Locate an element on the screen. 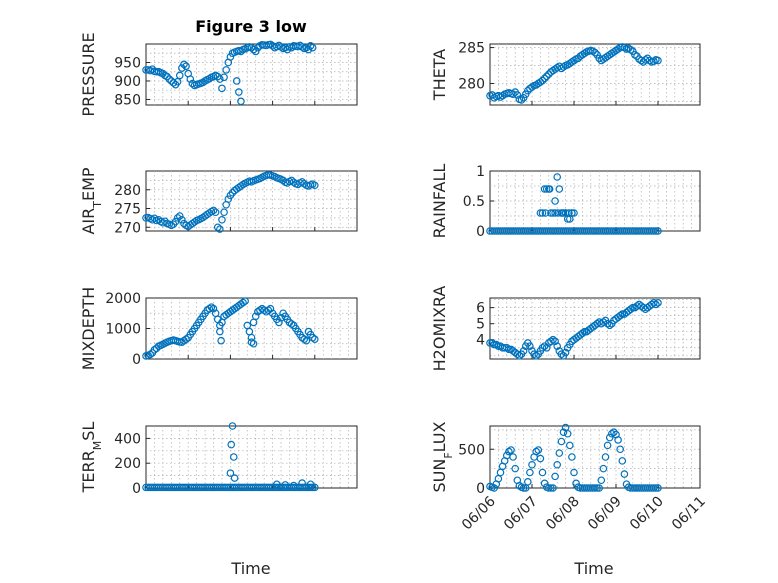 This screenshot has width=778, height=583. panel-3-ylabel: RAINFALL is located at coordinates (439, 201).